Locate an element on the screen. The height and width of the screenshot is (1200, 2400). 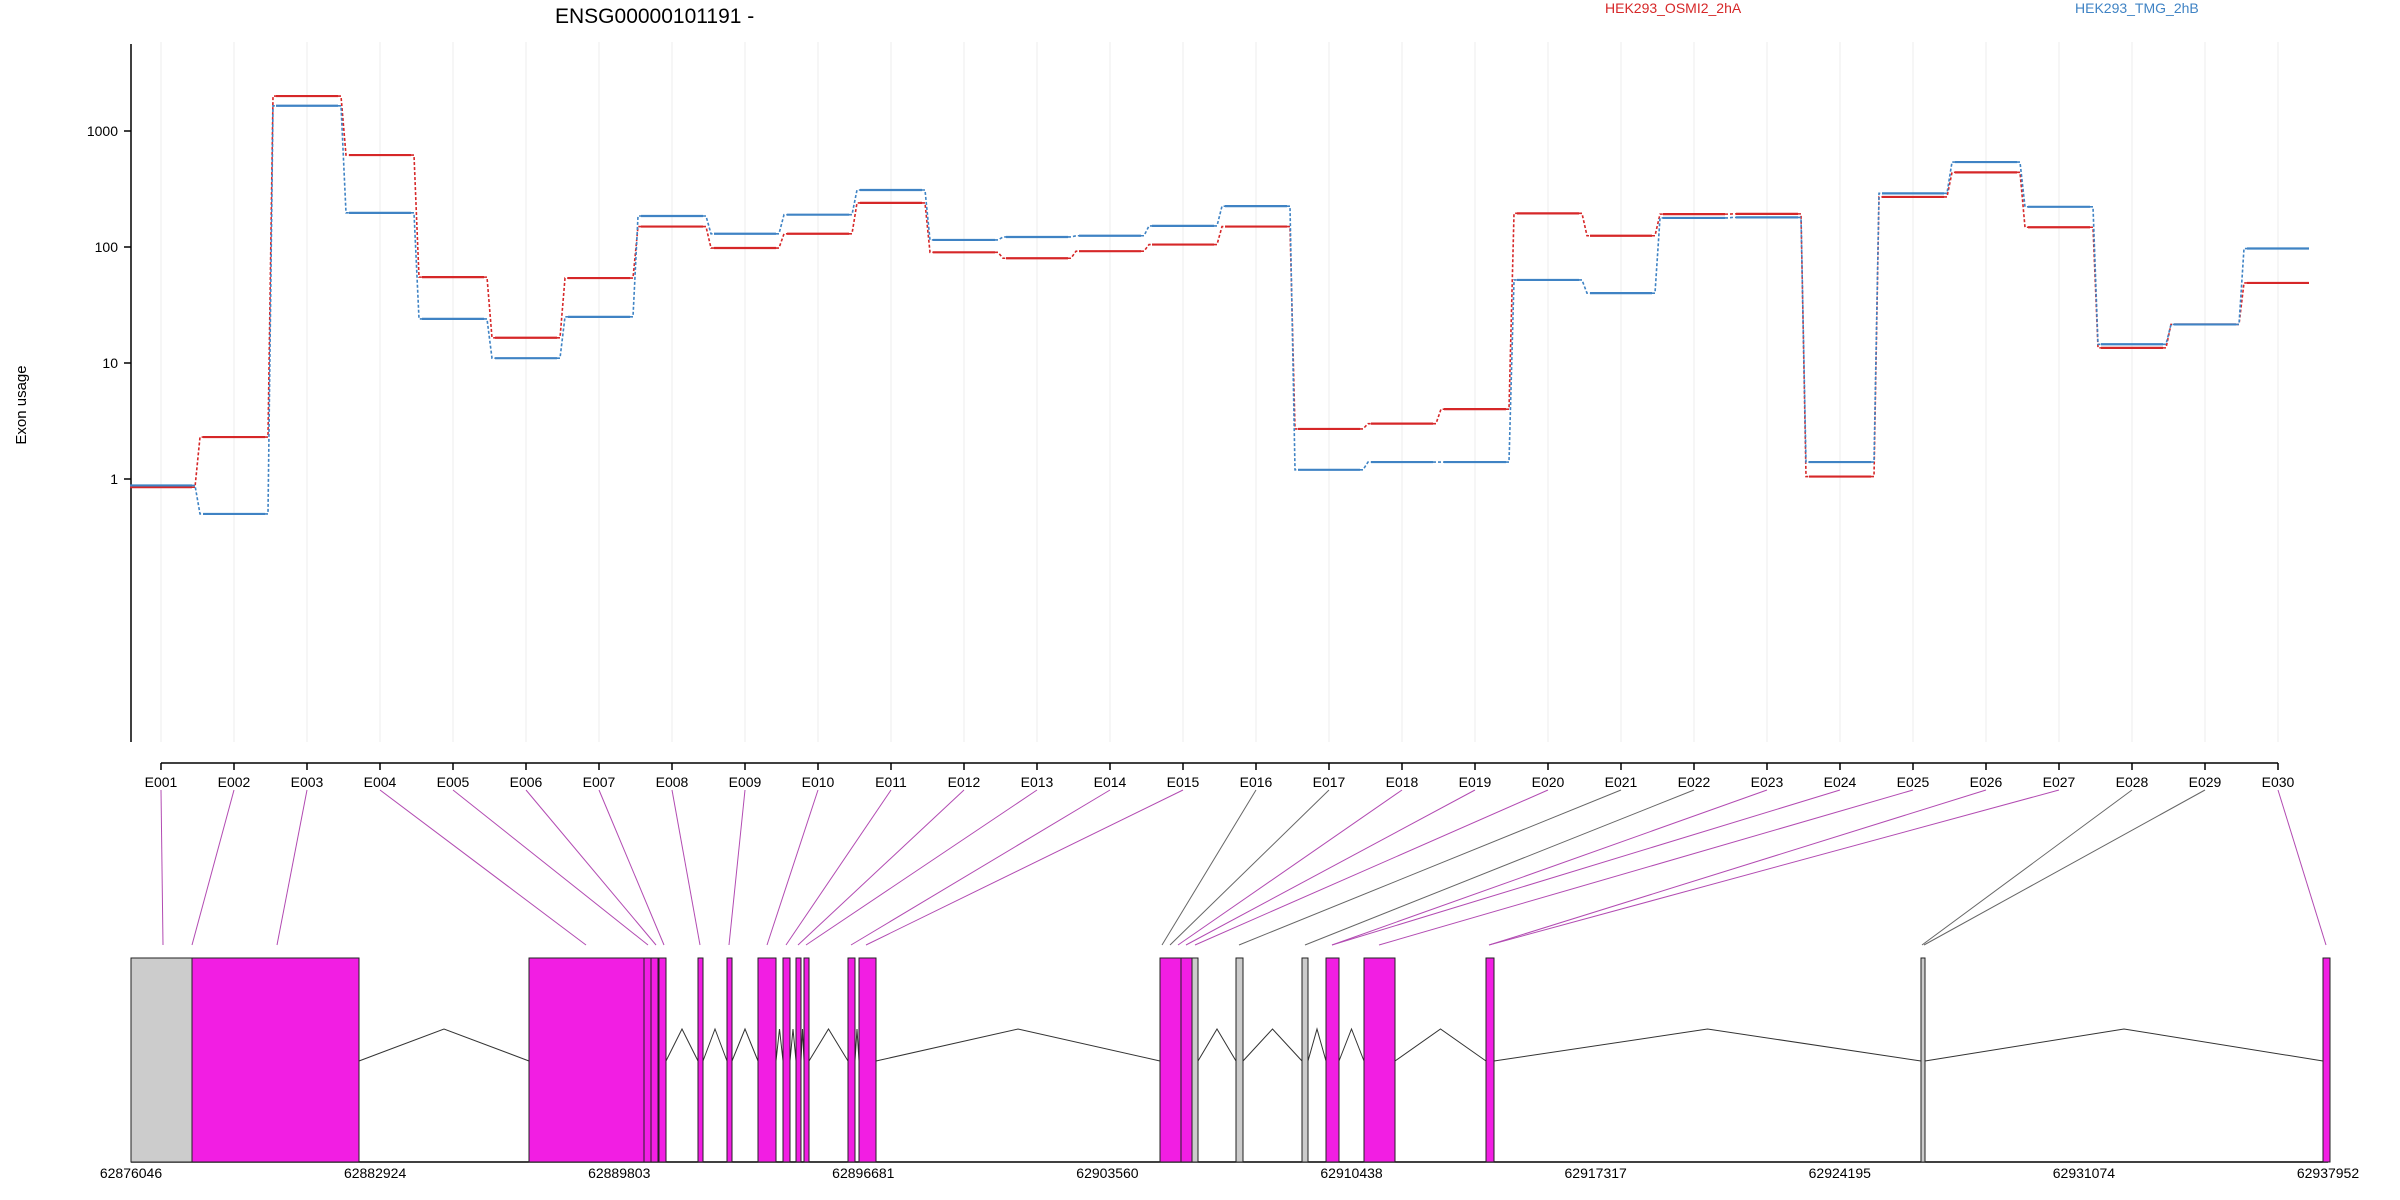
x-tick-label: E005 is located at coordinates (453, 782).